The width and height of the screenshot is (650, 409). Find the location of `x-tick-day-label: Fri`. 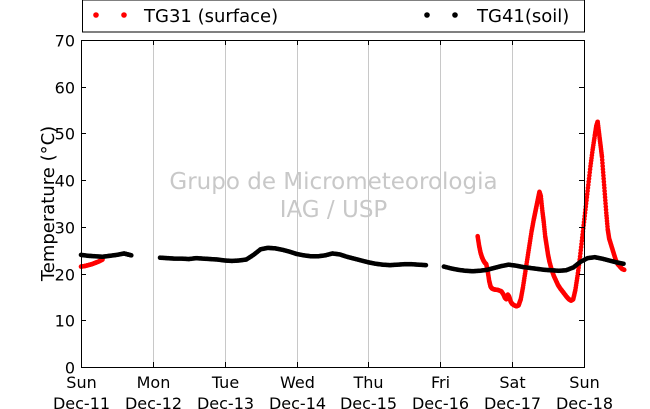

x-tick-day-label: Fri is located at coordinates (440, 382).